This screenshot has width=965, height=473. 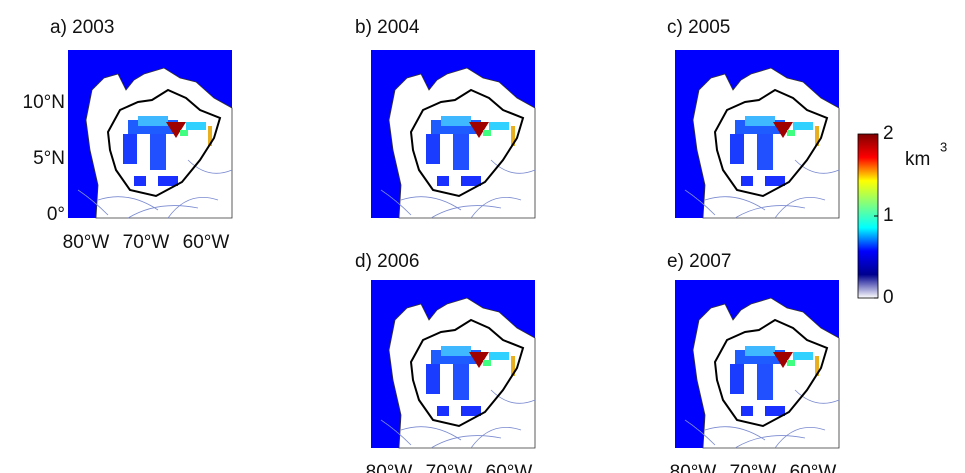 I want to click on y-tick-label: 5°N, so click(x=49, y=158).